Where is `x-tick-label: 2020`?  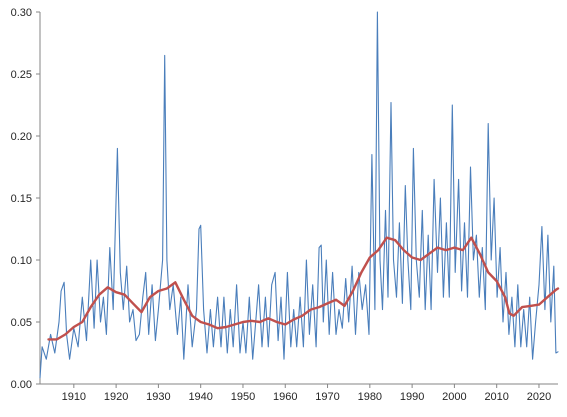 x-tick-label: 2020 is located at coordinates (539, 397).